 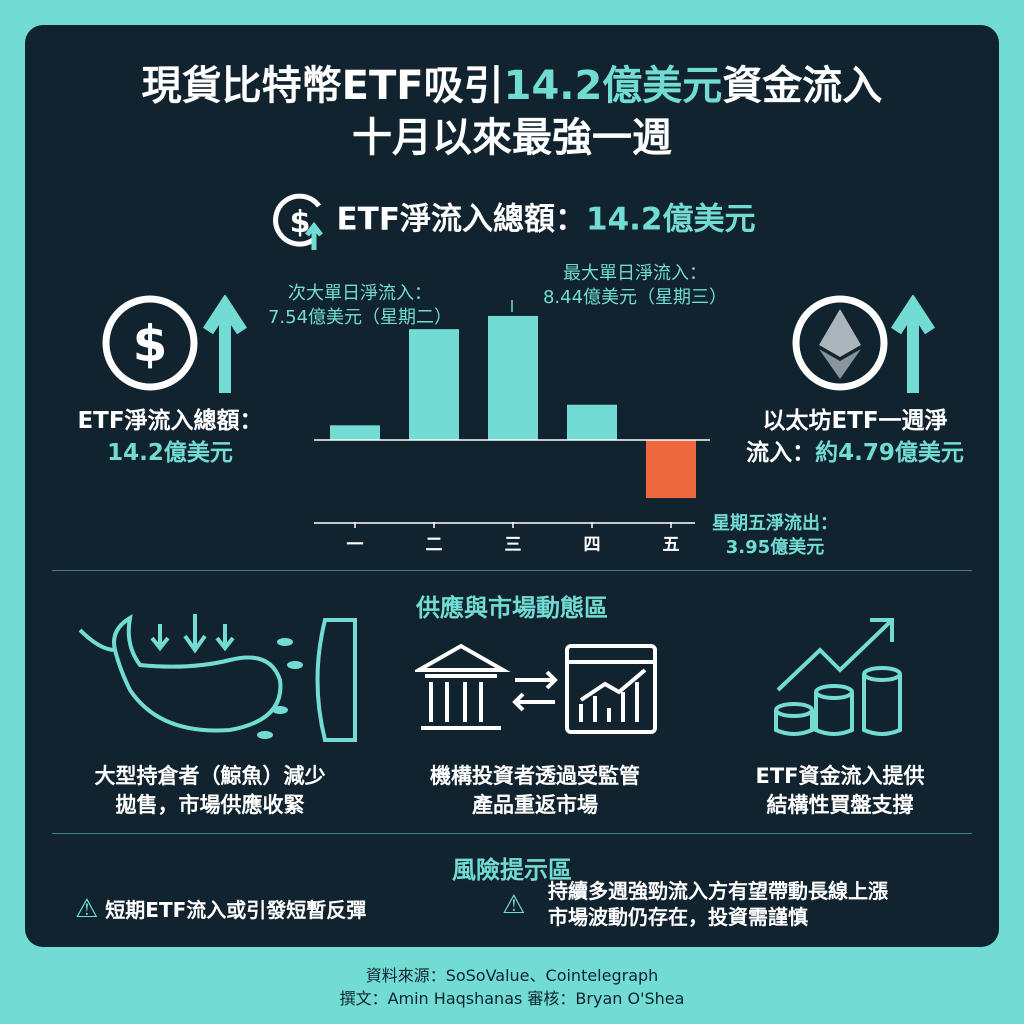 What do you see at coordinates (671, 219) in the screenshot?
I see `summary-value: 14.2億美元` at bounding box center [671, 219].